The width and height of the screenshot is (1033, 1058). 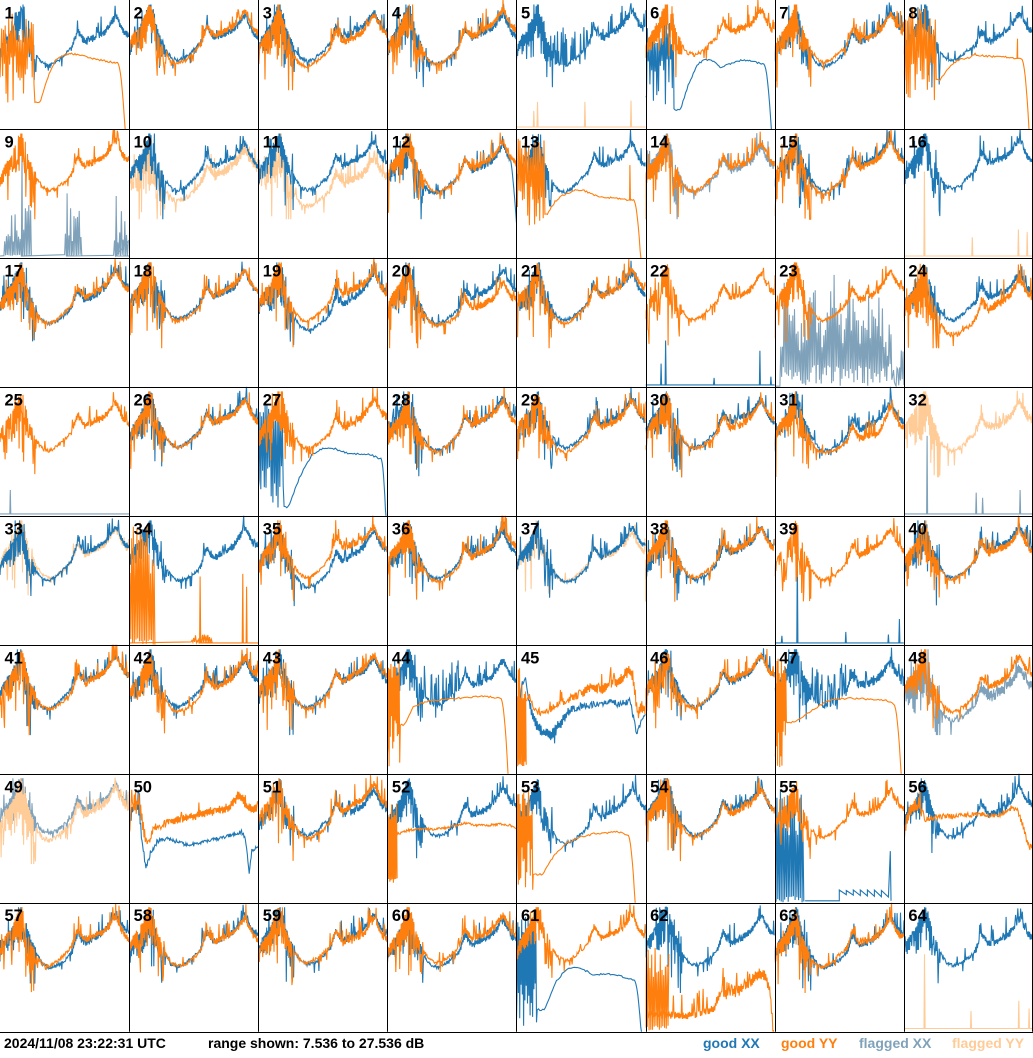 What do you see at coordinates (783, 14) in the screenshot?
I see `svg-text: 7` at bounding box center [783, 14].